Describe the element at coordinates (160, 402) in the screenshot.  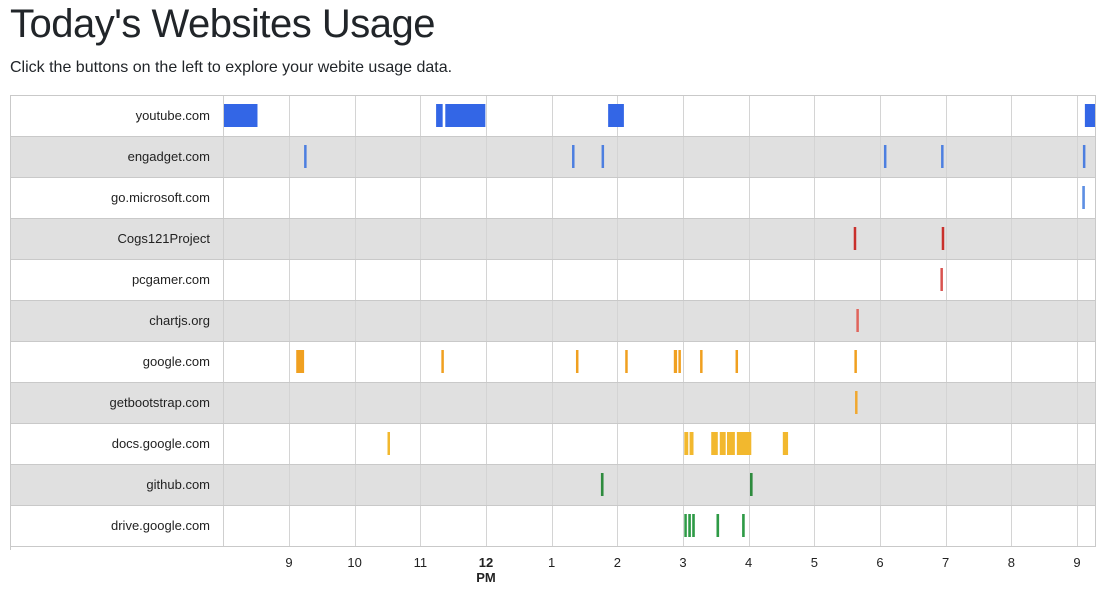
I see `row-label: getbootstrap.com` at that location.